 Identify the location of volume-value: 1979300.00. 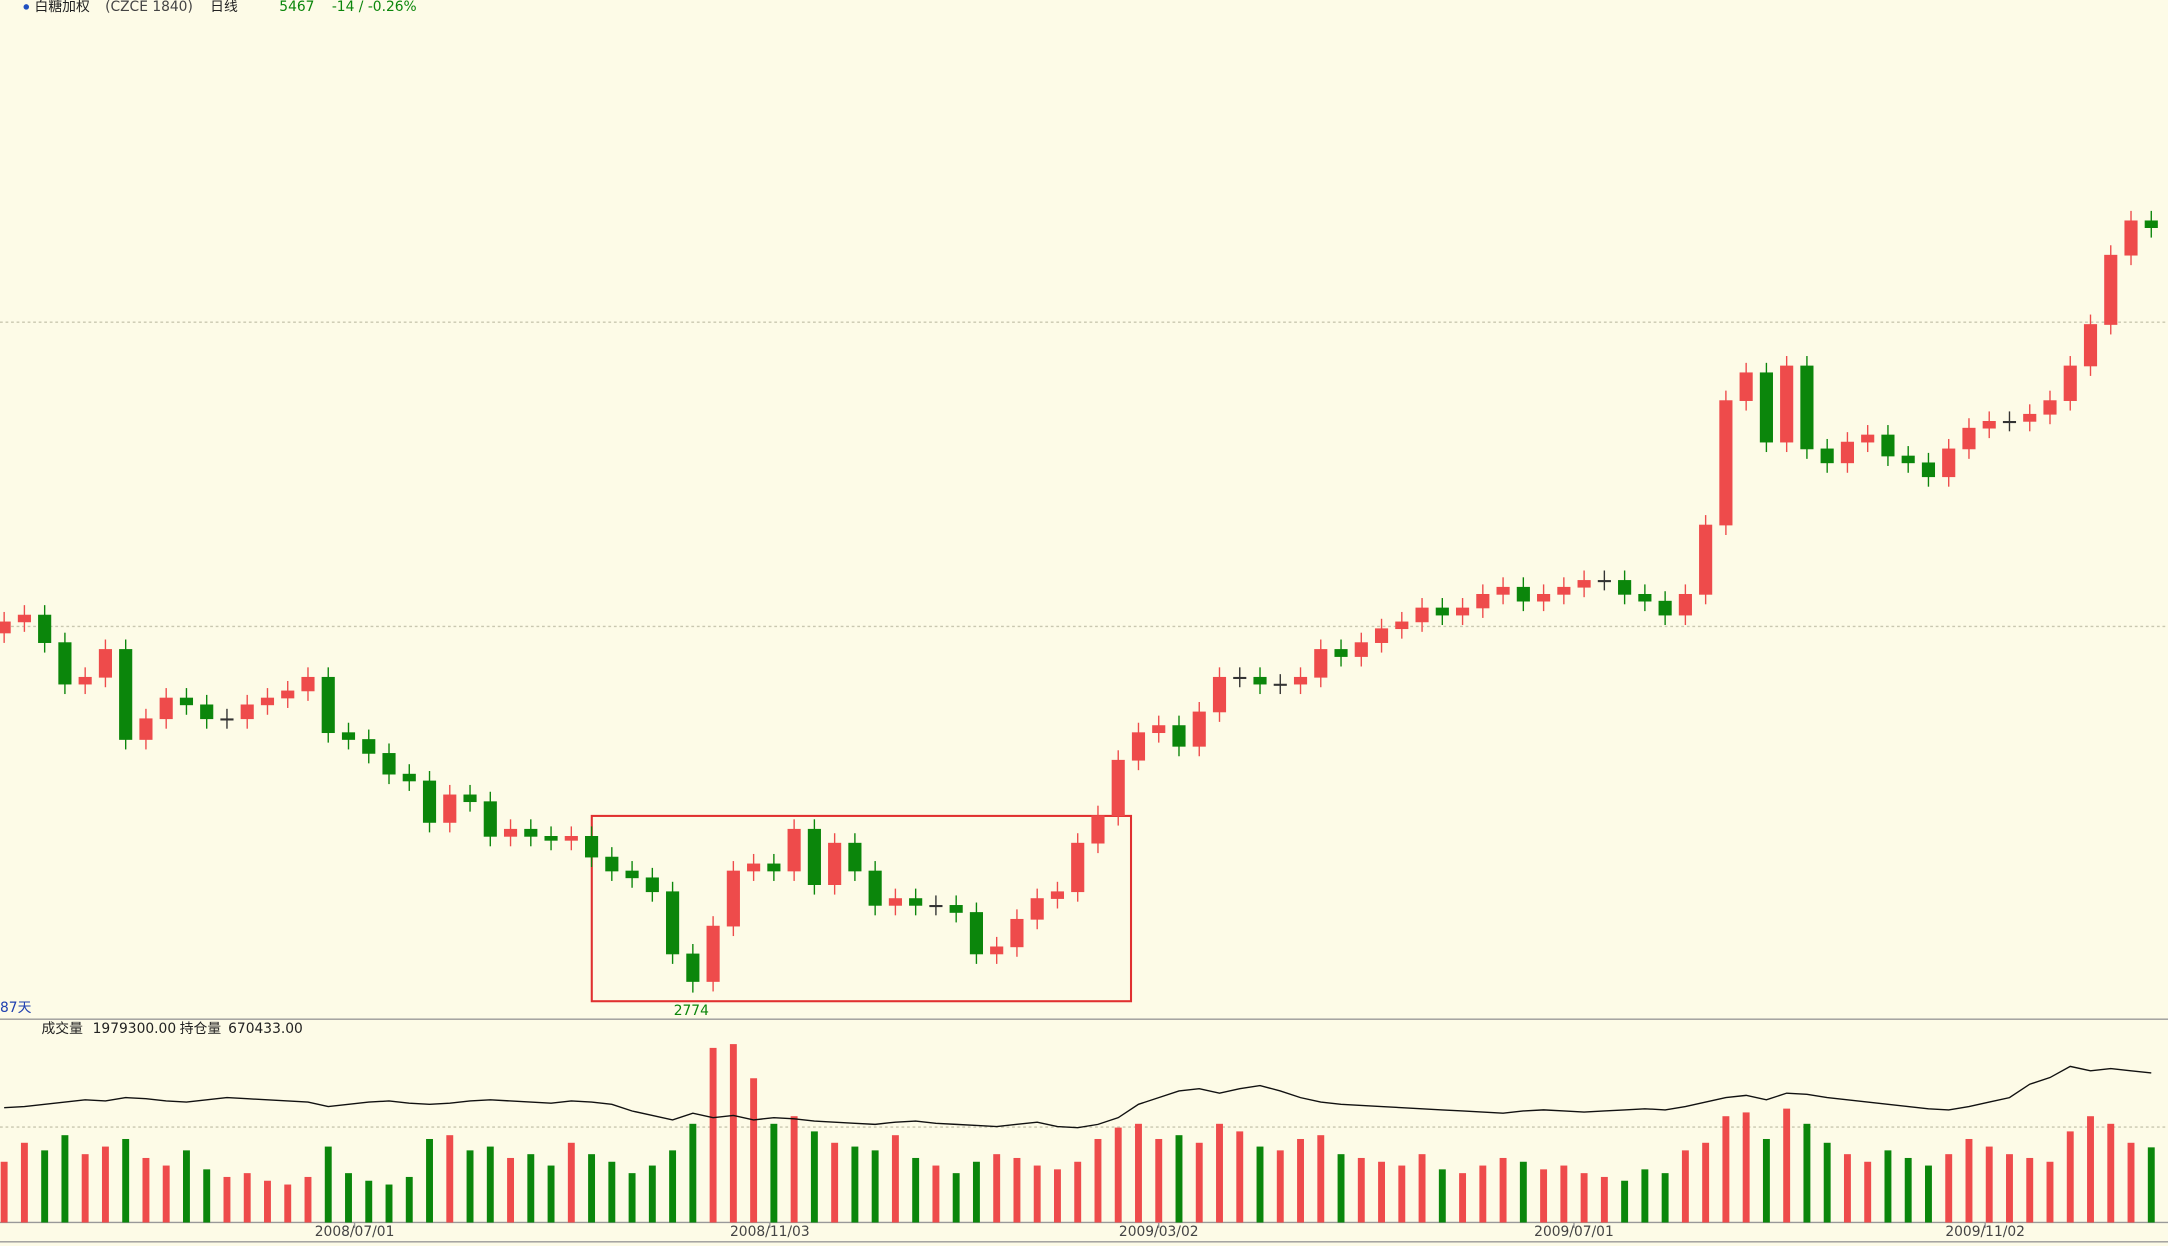
(134, 1029).